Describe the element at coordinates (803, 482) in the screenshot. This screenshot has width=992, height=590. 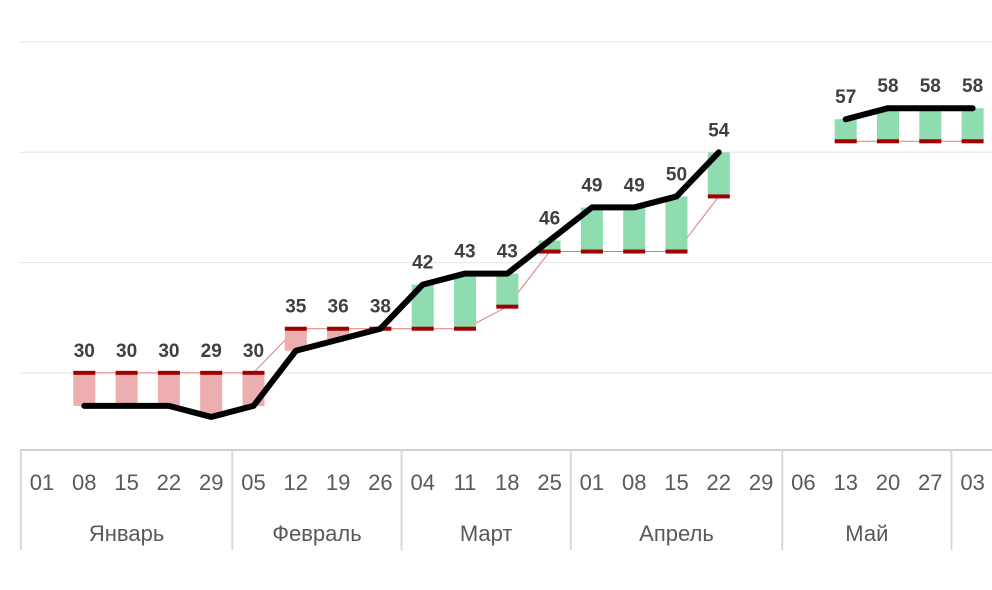
I see `x-tick-label: 06` at that location.